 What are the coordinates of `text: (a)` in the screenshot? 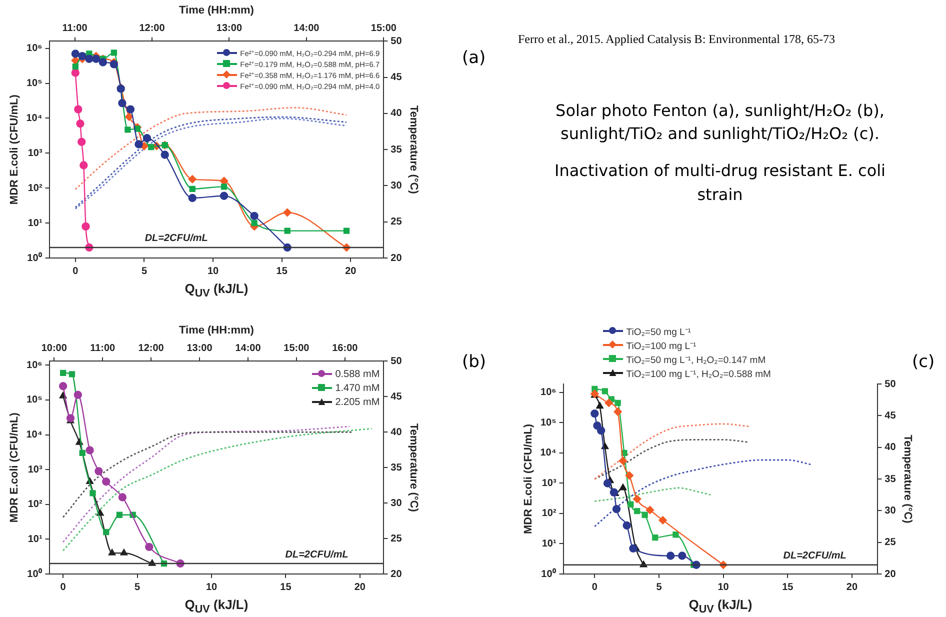 It's located at (474, 58).